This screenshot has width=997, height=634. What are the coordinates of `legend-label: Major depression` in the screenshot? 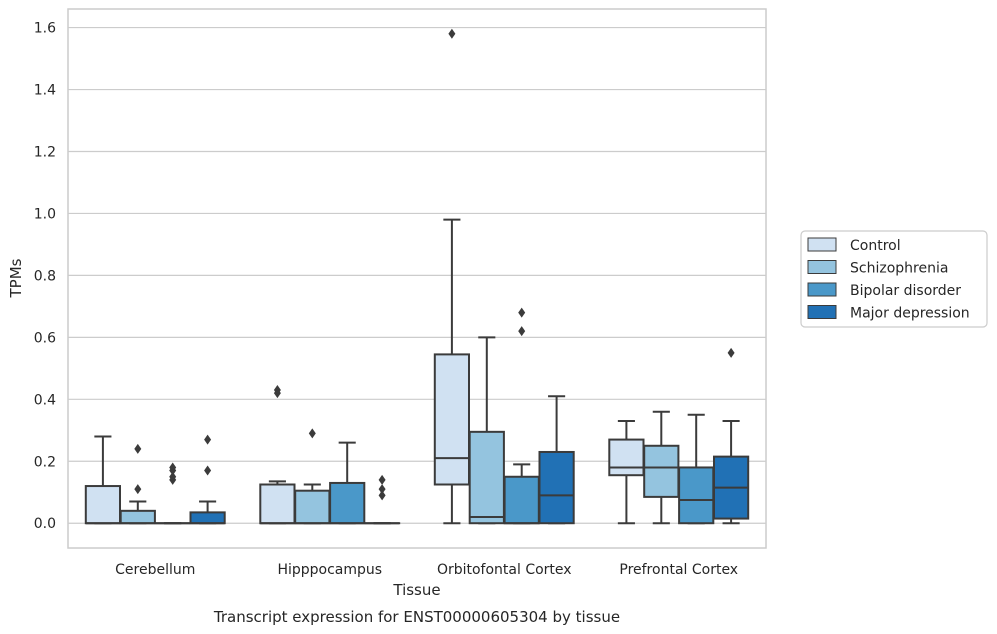 It's located at (910, 314).